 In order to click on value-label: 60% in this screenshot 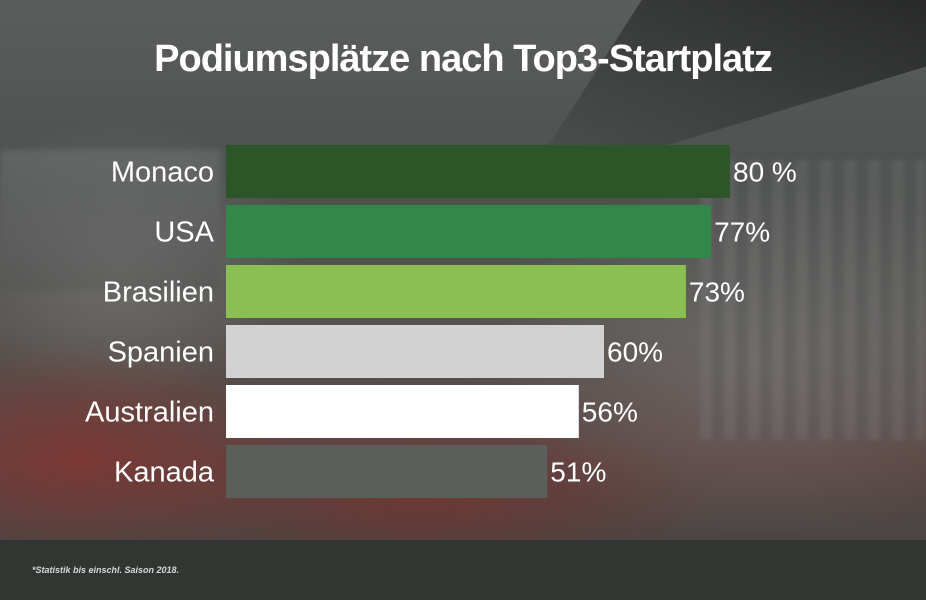, I will do `click(635, 352)`.